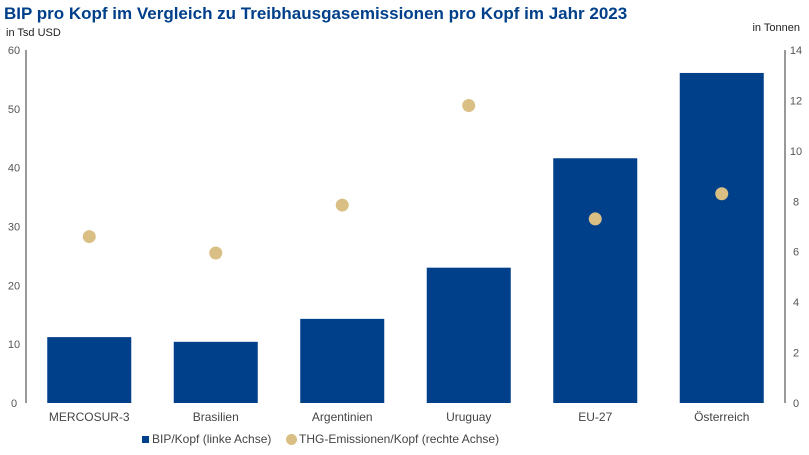 The width and height of the screenshot is (809, 455). What do you see at coordinates (14, 169) in the screenshot?
I see `left-tick-label: 40` at bounding box center [14, 169].